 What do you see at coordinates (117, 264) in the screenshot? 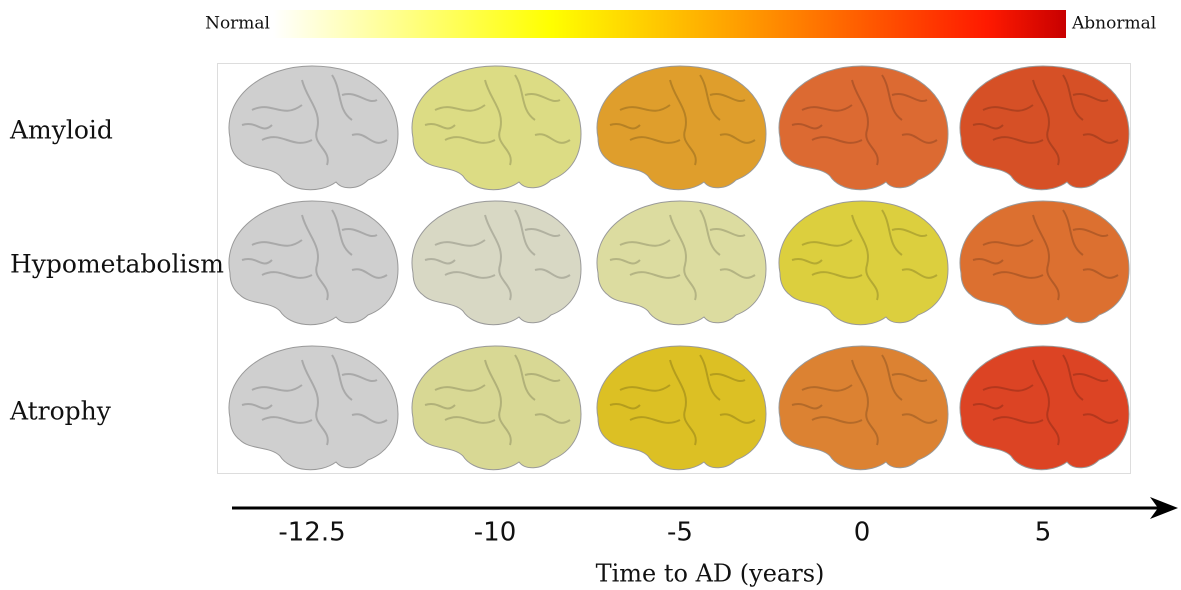
I see `row-label: Hypometabolism` at bounding box center [117, 264].